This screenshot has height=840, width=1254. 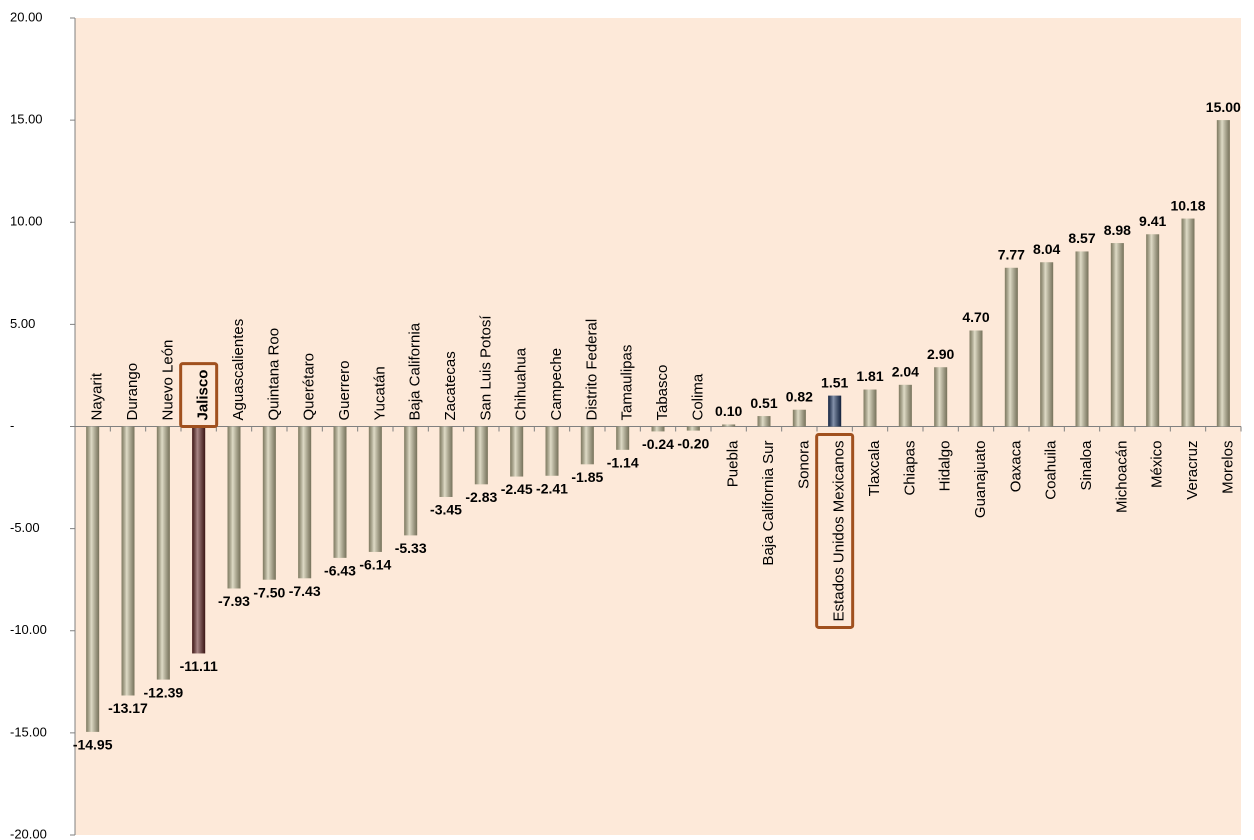 I want to click on value-label: 0.51, so click(x=763, y=403).